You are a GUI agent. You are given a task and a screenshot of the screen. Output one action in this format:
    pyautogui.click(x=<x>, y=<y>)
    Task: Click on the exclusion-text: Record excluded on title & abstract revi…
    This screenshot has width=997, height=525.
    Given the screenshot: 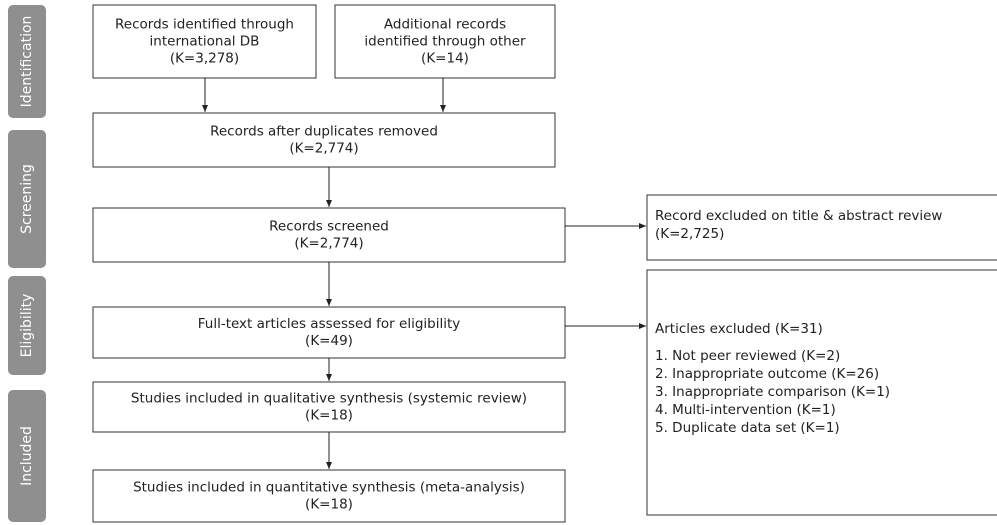 What is the action you would take?
    pyautogui.click(x=798, y=216)
    